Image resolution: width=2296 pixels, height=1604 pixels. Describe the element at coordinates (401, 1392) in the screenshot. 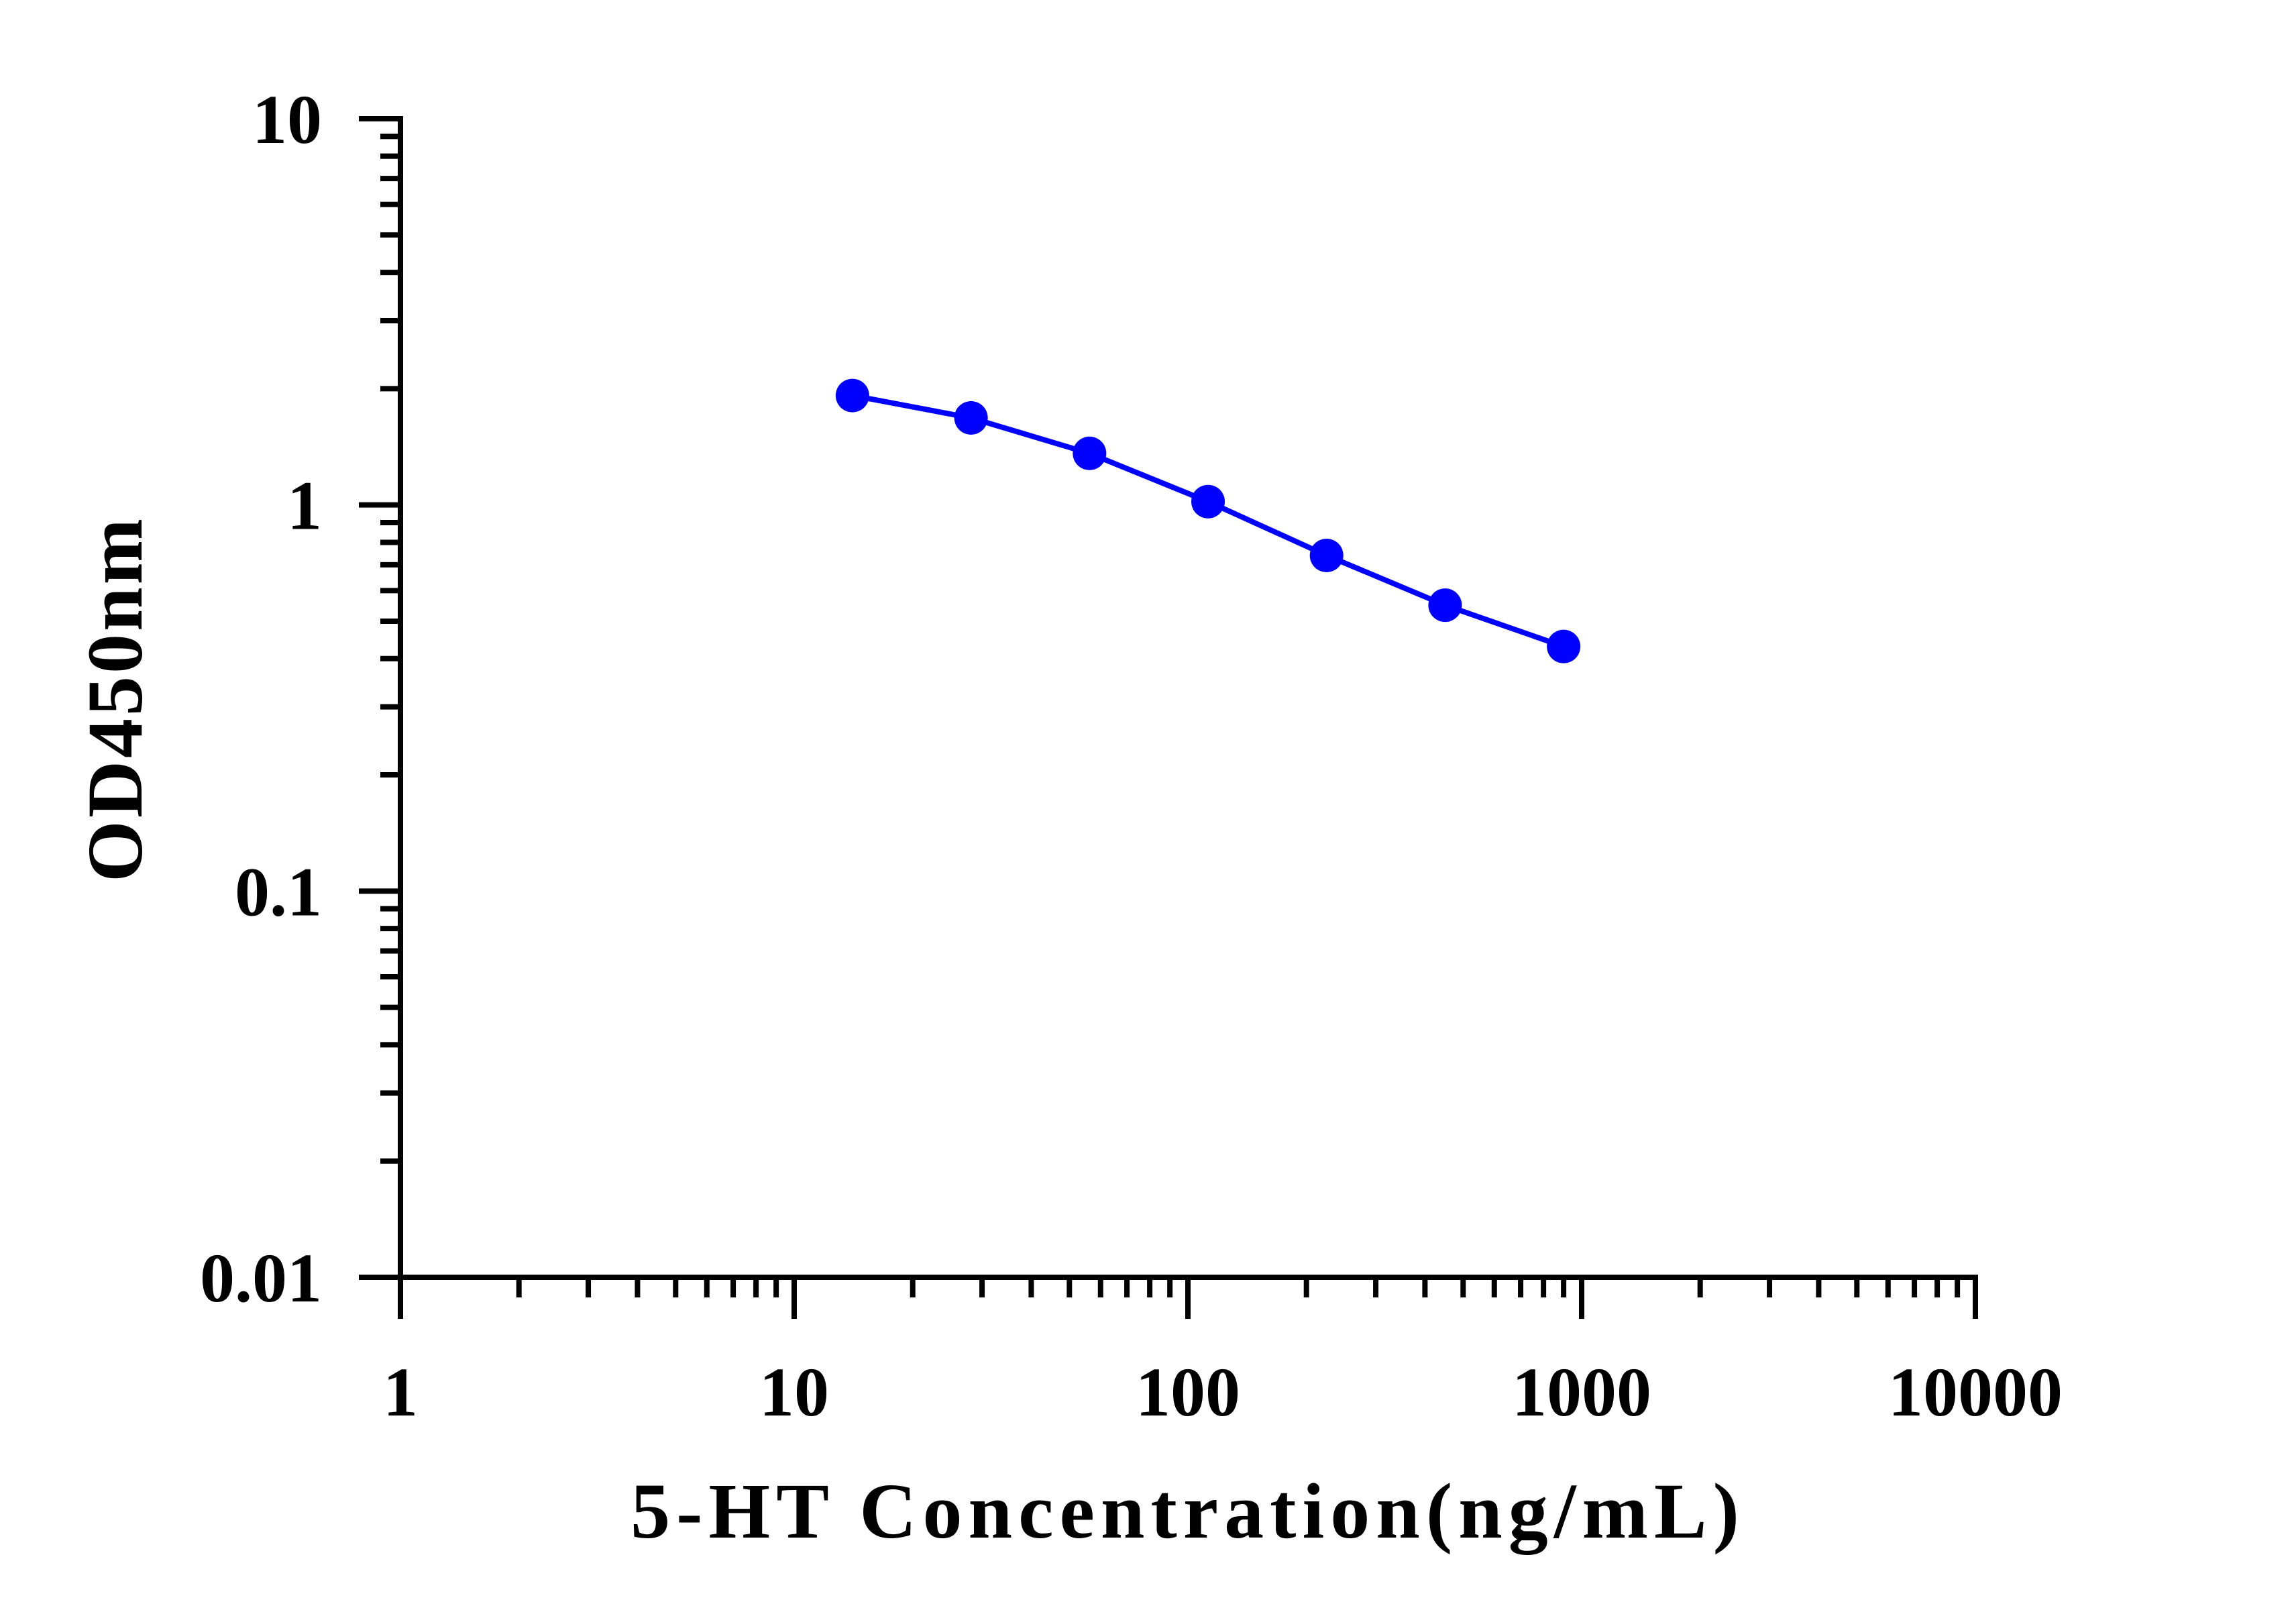

I see `x-tick-label: 1` at that location.